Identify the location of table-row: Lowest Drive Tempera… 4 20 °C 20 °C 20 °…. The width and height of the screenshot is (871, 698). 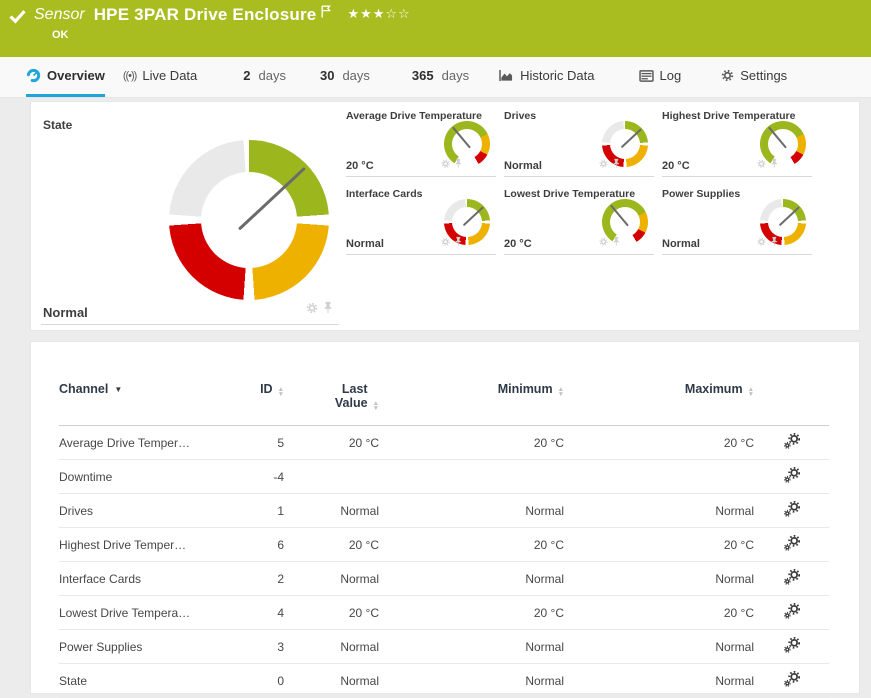
(444, 612).